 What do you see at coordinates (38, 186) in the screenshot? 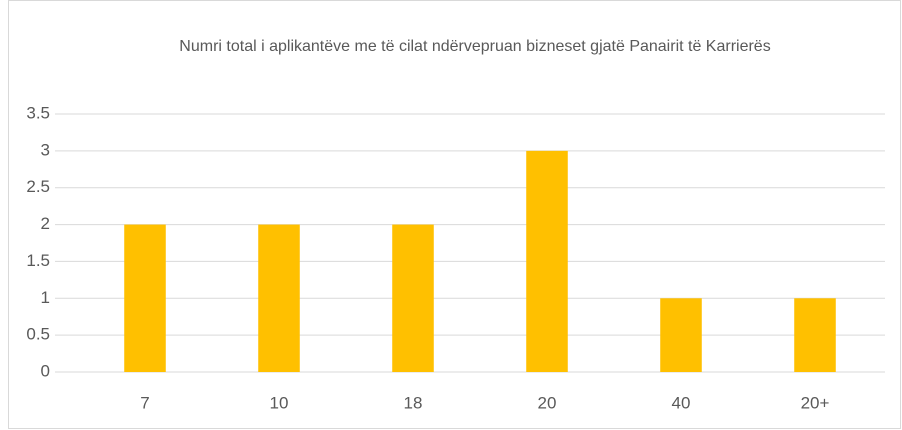
I see `y-tick-label: 2.5` at bounding box center [38, 186].